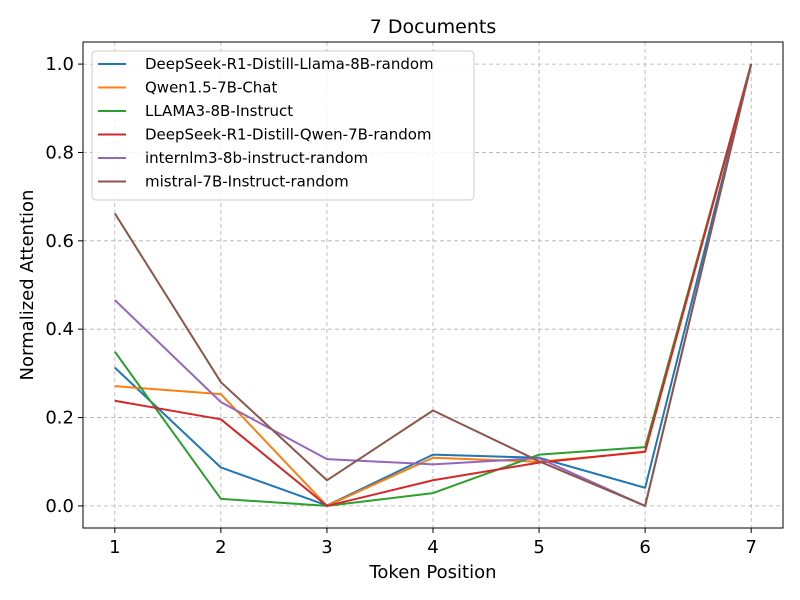 The height and width of the screenshot is (600, 800). I want to click on y-tick-label: 0.0, so click(59, 506).